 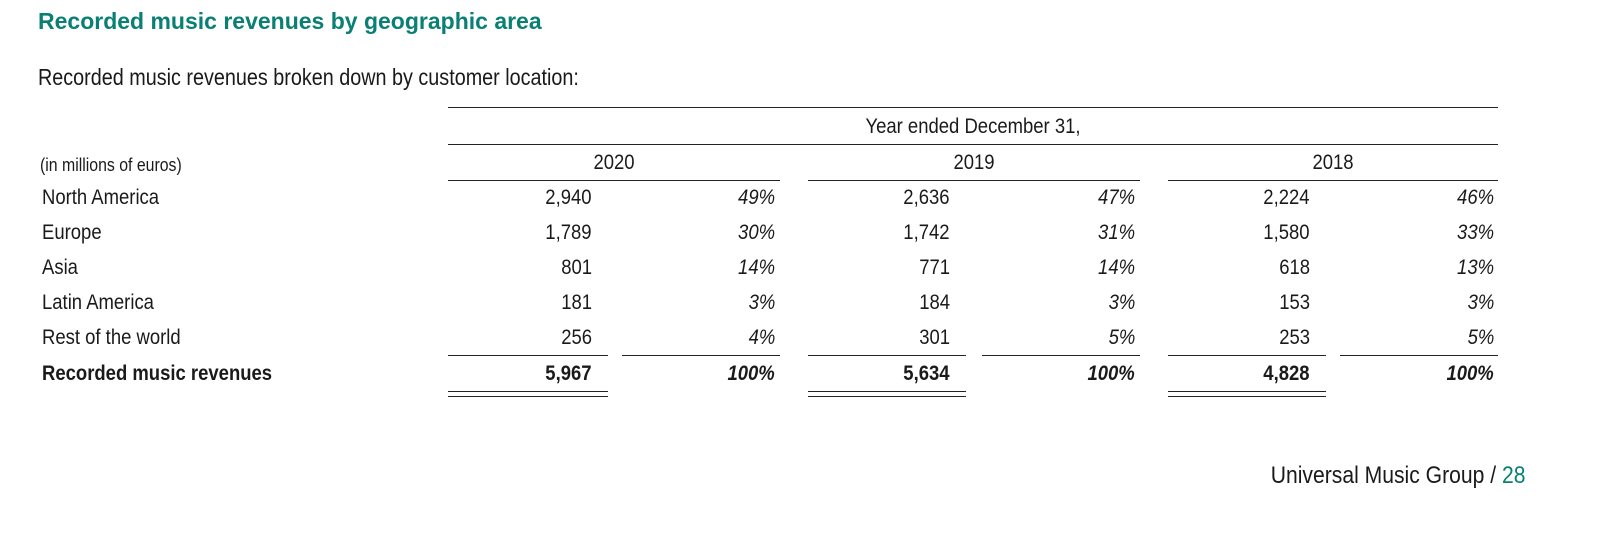 What do you see at coordinates (1383, 475) in the screenshot?
I see `footer-company: Universal Music Group /` at bounding box center [1383, 475].